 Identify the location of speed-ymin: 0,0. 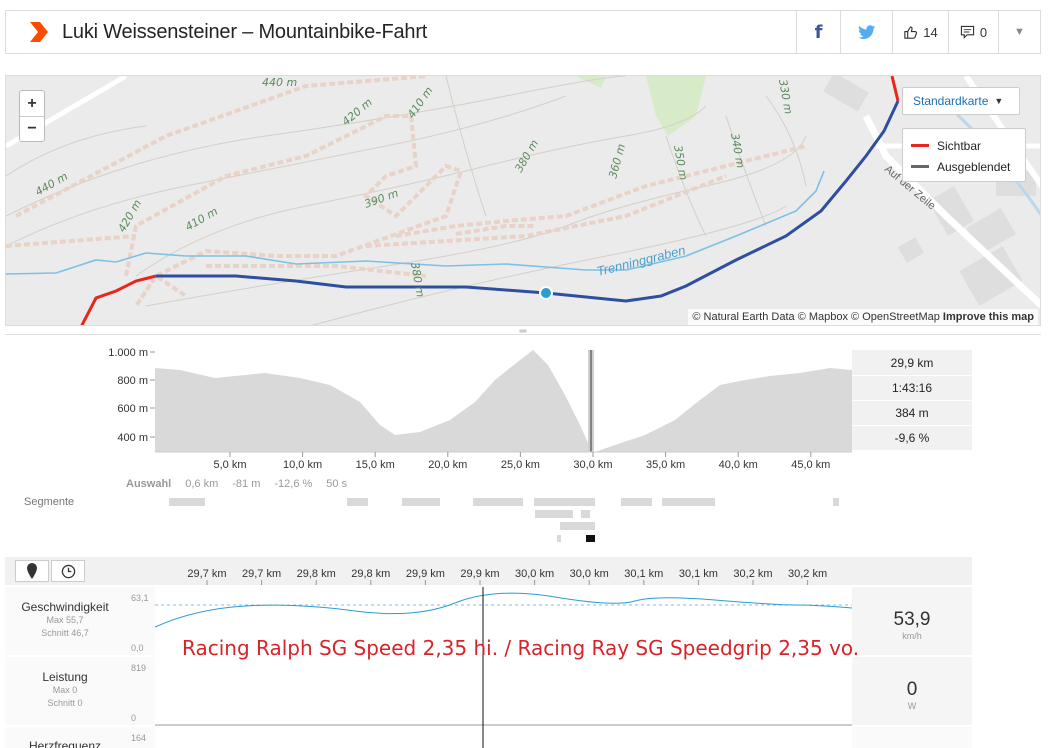
(137, 648).